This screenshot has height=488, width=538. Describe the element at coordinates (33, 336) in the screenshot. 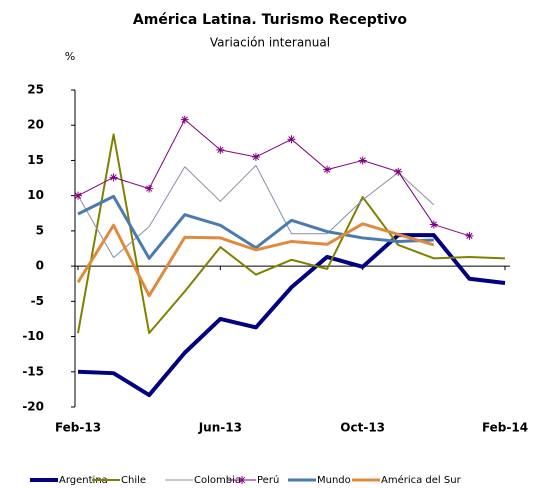

I see `y-tick-label: -10` at that location.